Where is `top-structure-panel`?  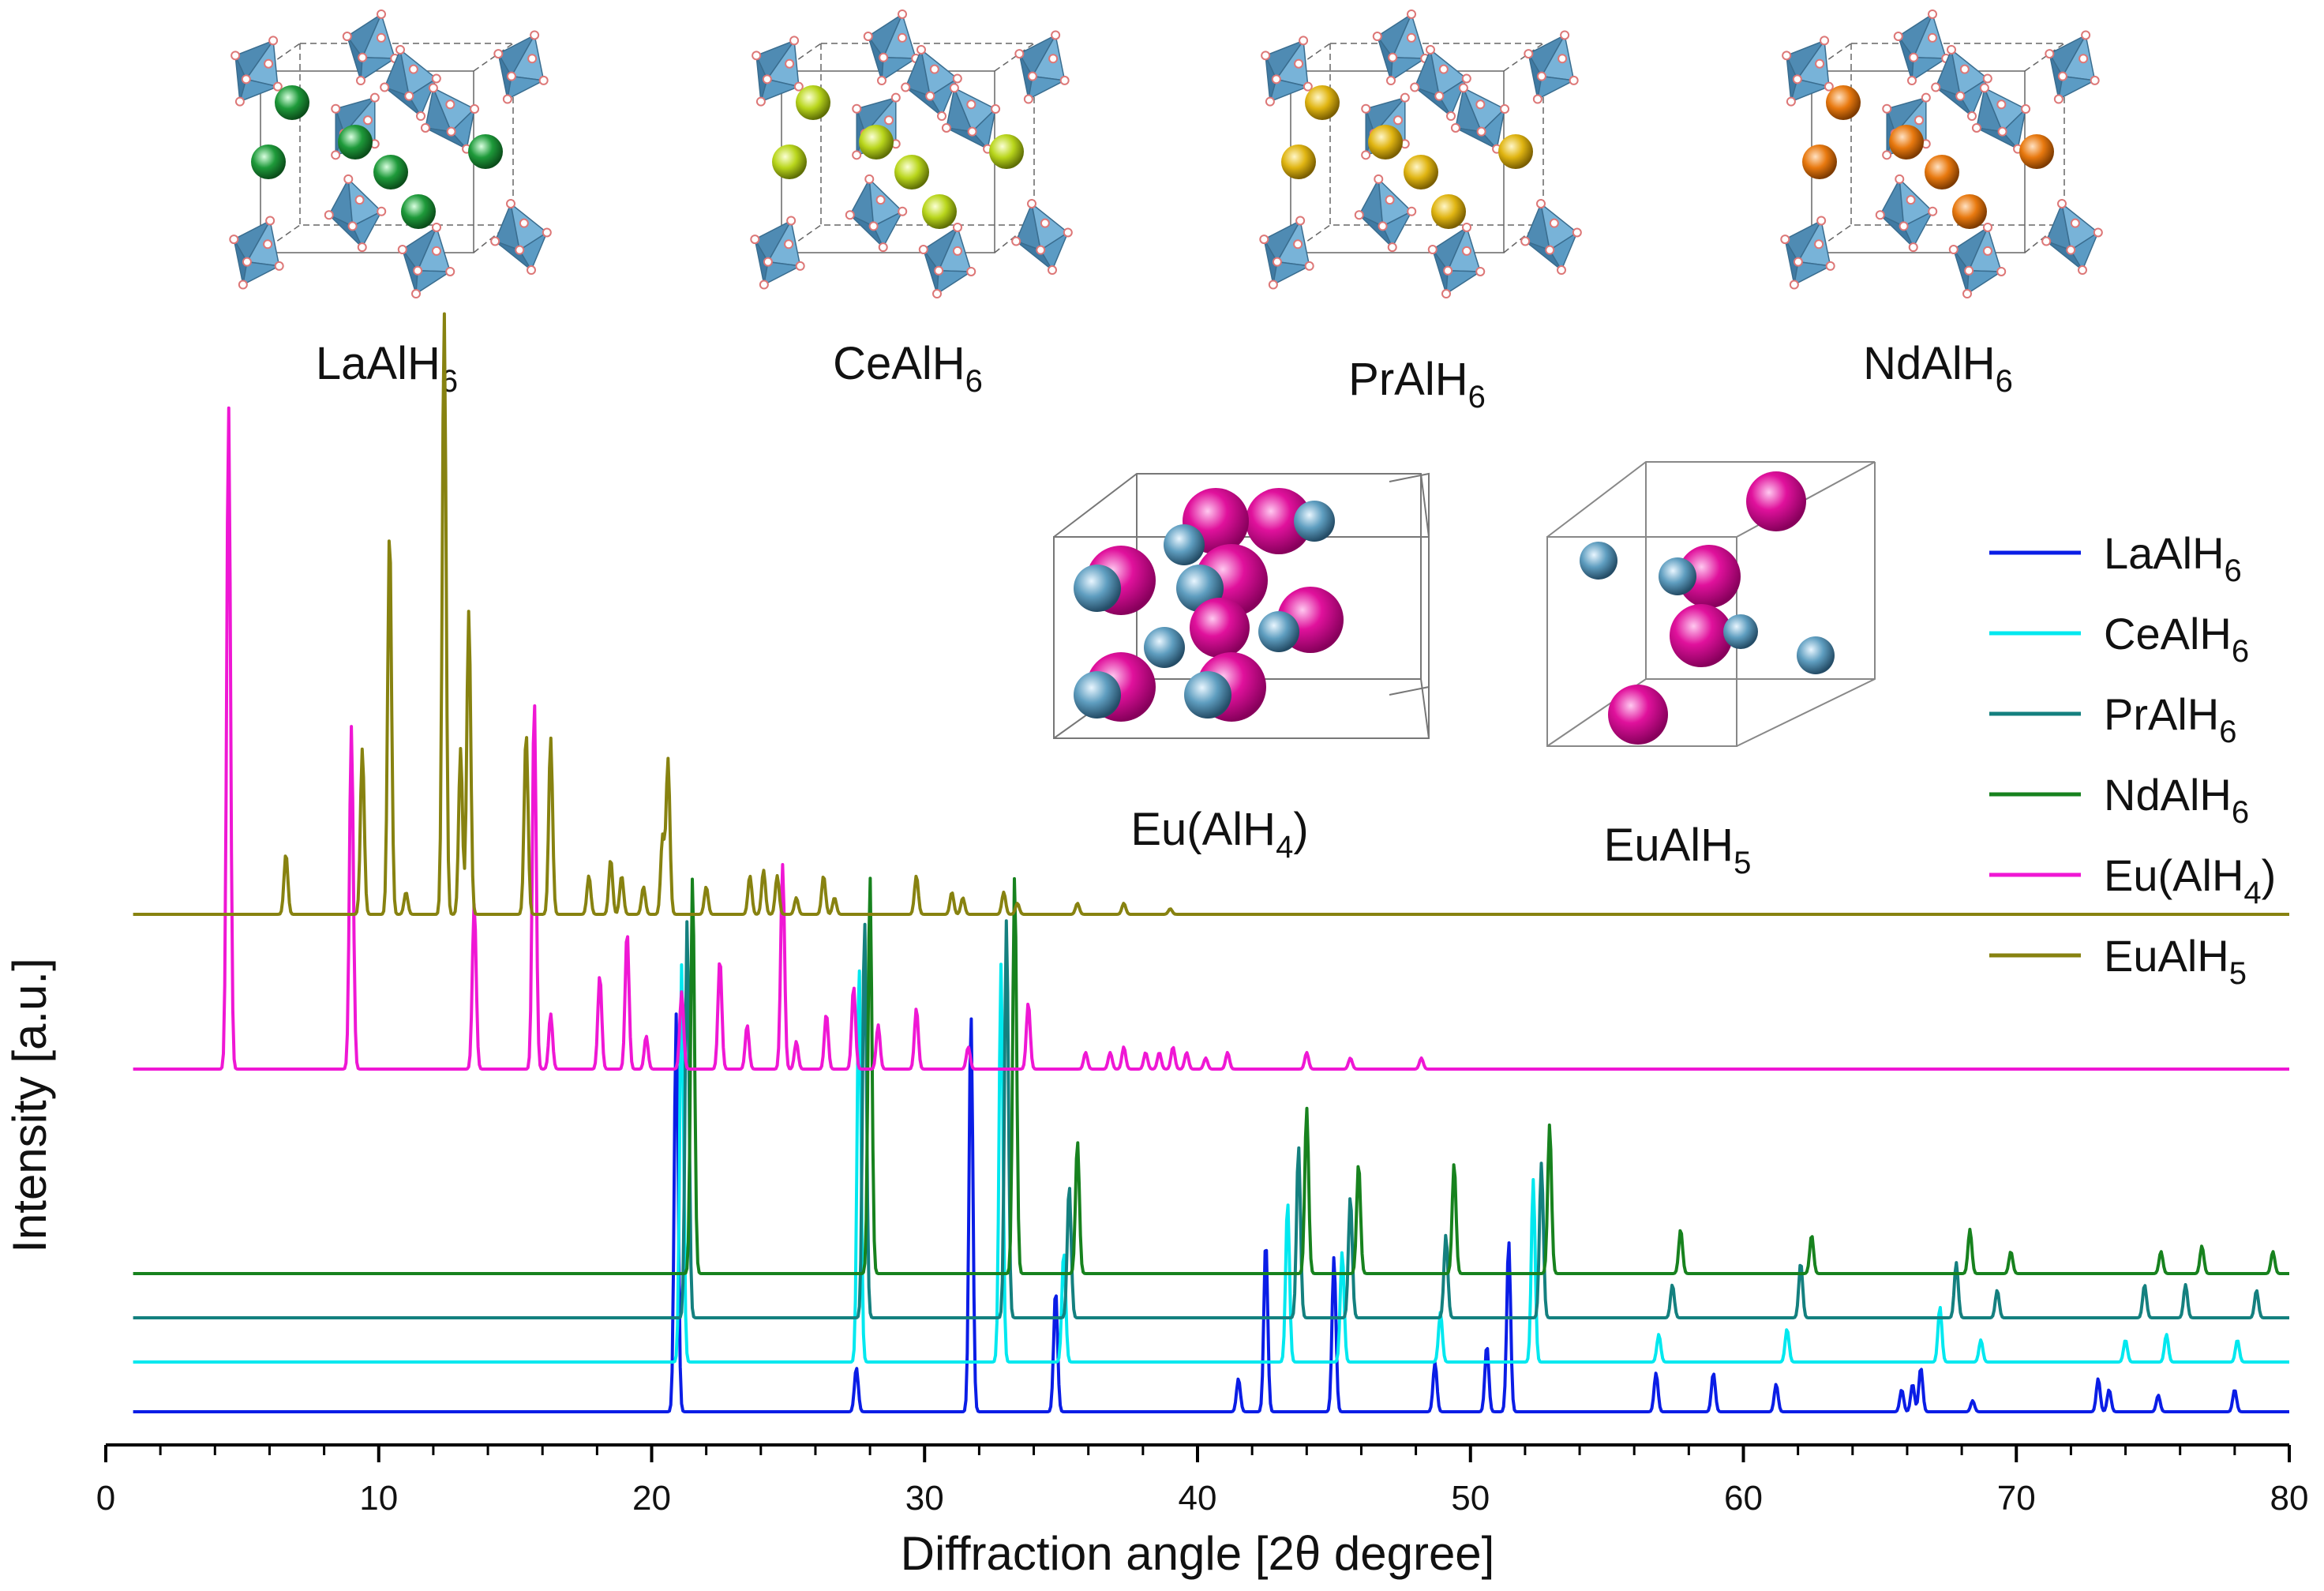 top-structure-panel is located at coordinates (1166, 154).